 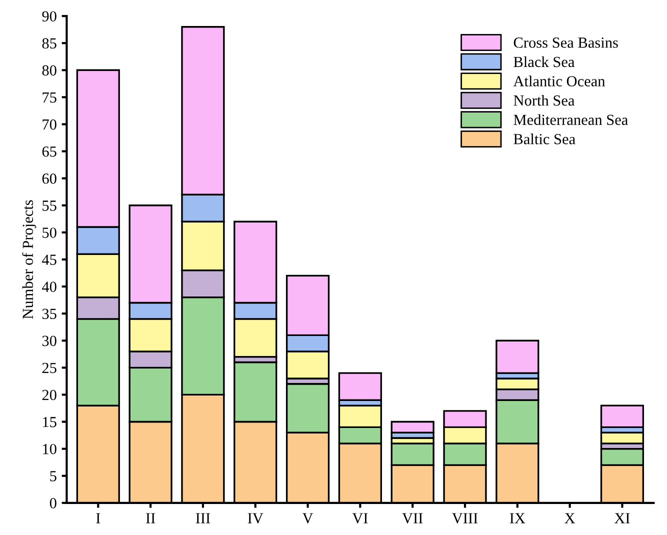 What do you see at coordinates (49, 16) in the screenshot?
I see `y-tick-label: 90` at bounding box center [49, 16].